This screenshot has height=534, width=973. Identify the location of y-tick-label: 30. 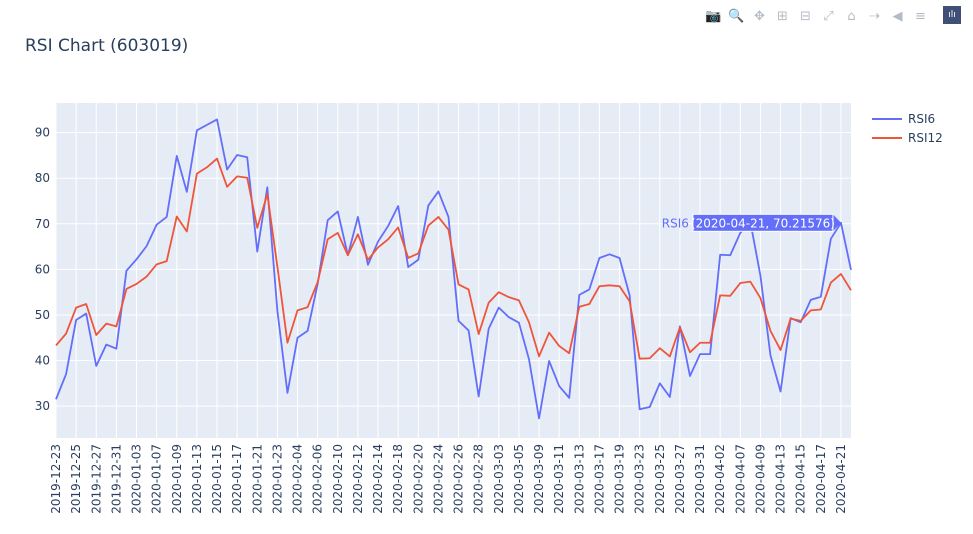
(42, 406).